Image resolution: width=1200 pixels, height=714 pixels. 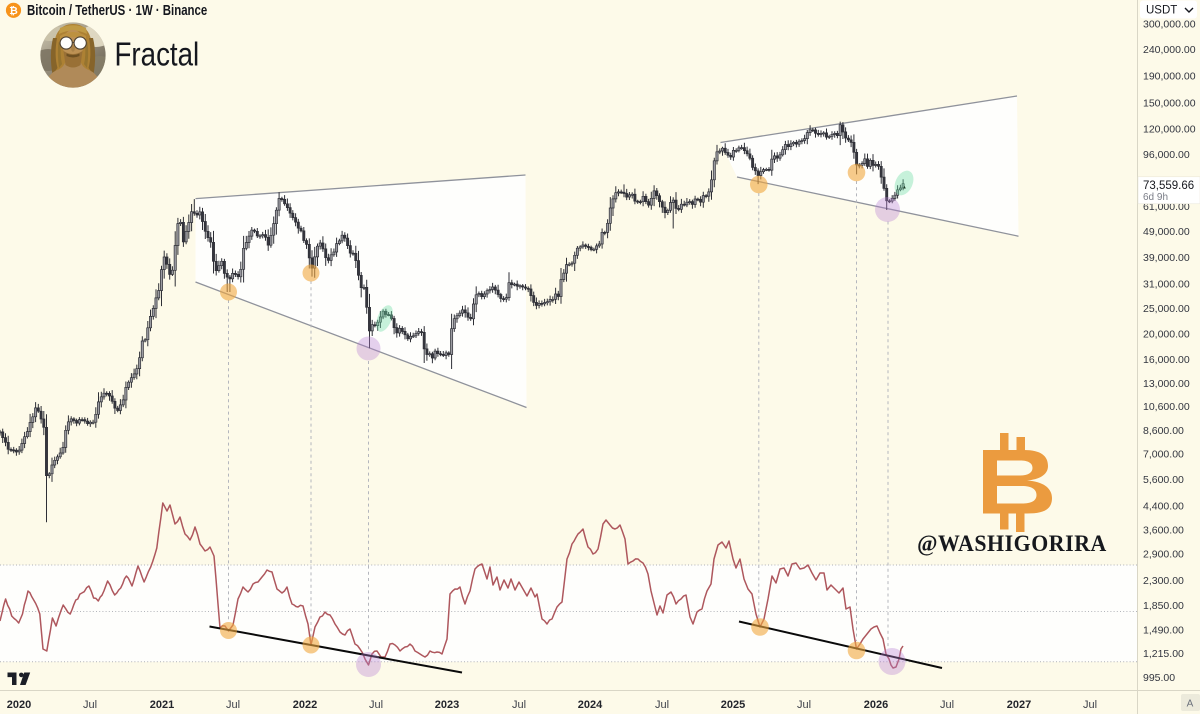 I want to click on svg-text: 76,500.00, so click(x=1166, y=181).